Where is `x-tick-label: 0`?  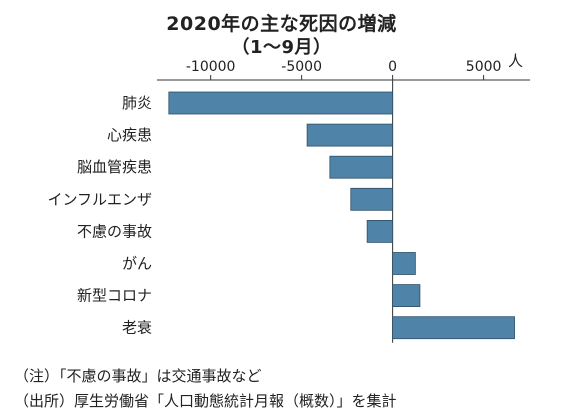 x-tick-label: 0 is located at coordinates (392, 67).